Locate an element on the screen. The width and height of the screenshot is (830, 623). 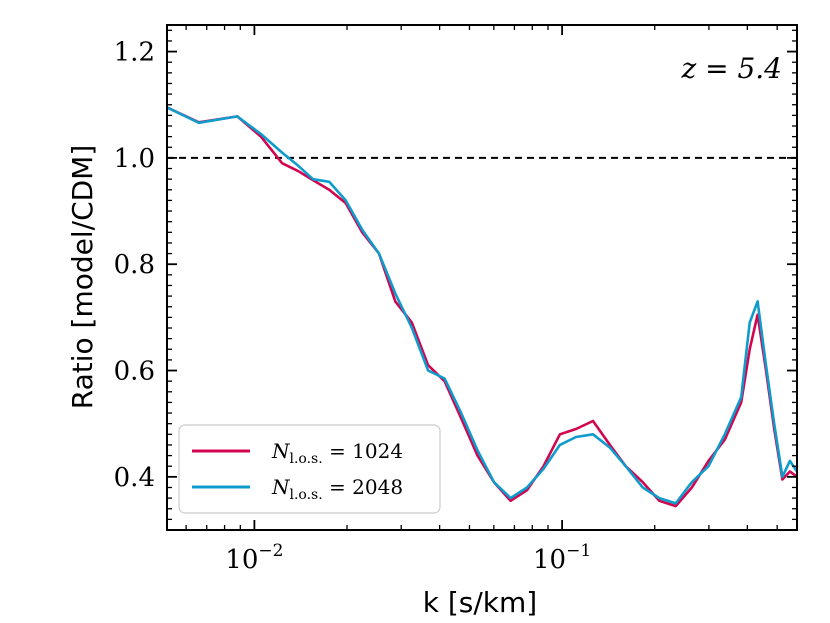
y-tick-label: 0.4 is located at coordinates (134, 478).